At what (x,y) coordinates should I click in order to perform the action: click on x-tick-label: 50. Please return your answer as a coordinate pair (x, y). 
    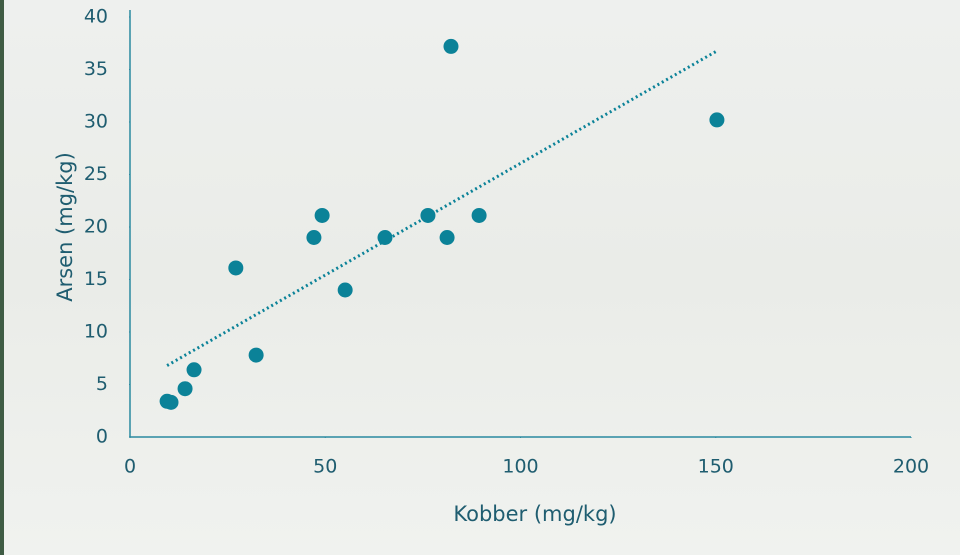
    Looking at the image, I should click on (325, 467).